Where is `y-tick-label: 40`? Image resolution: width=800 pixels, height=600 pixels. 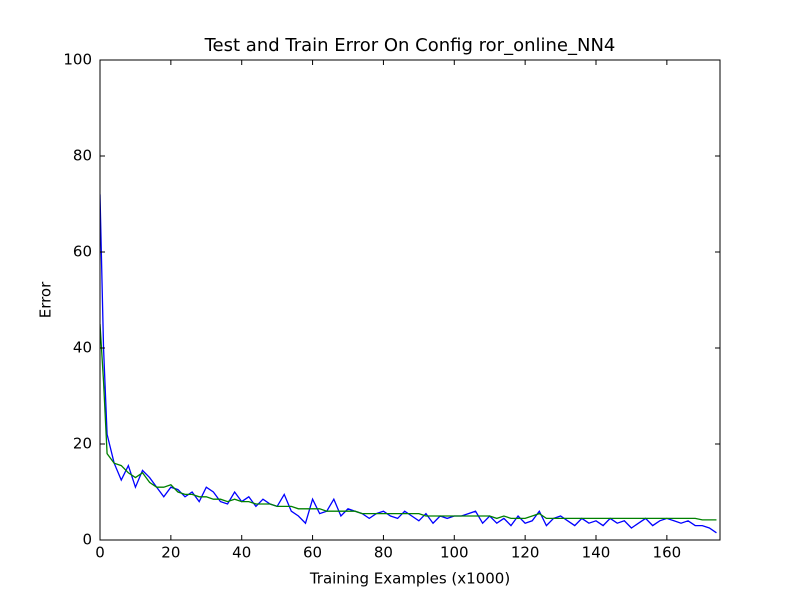 y-tick-label: 40 is located at coordinates (82, 348).